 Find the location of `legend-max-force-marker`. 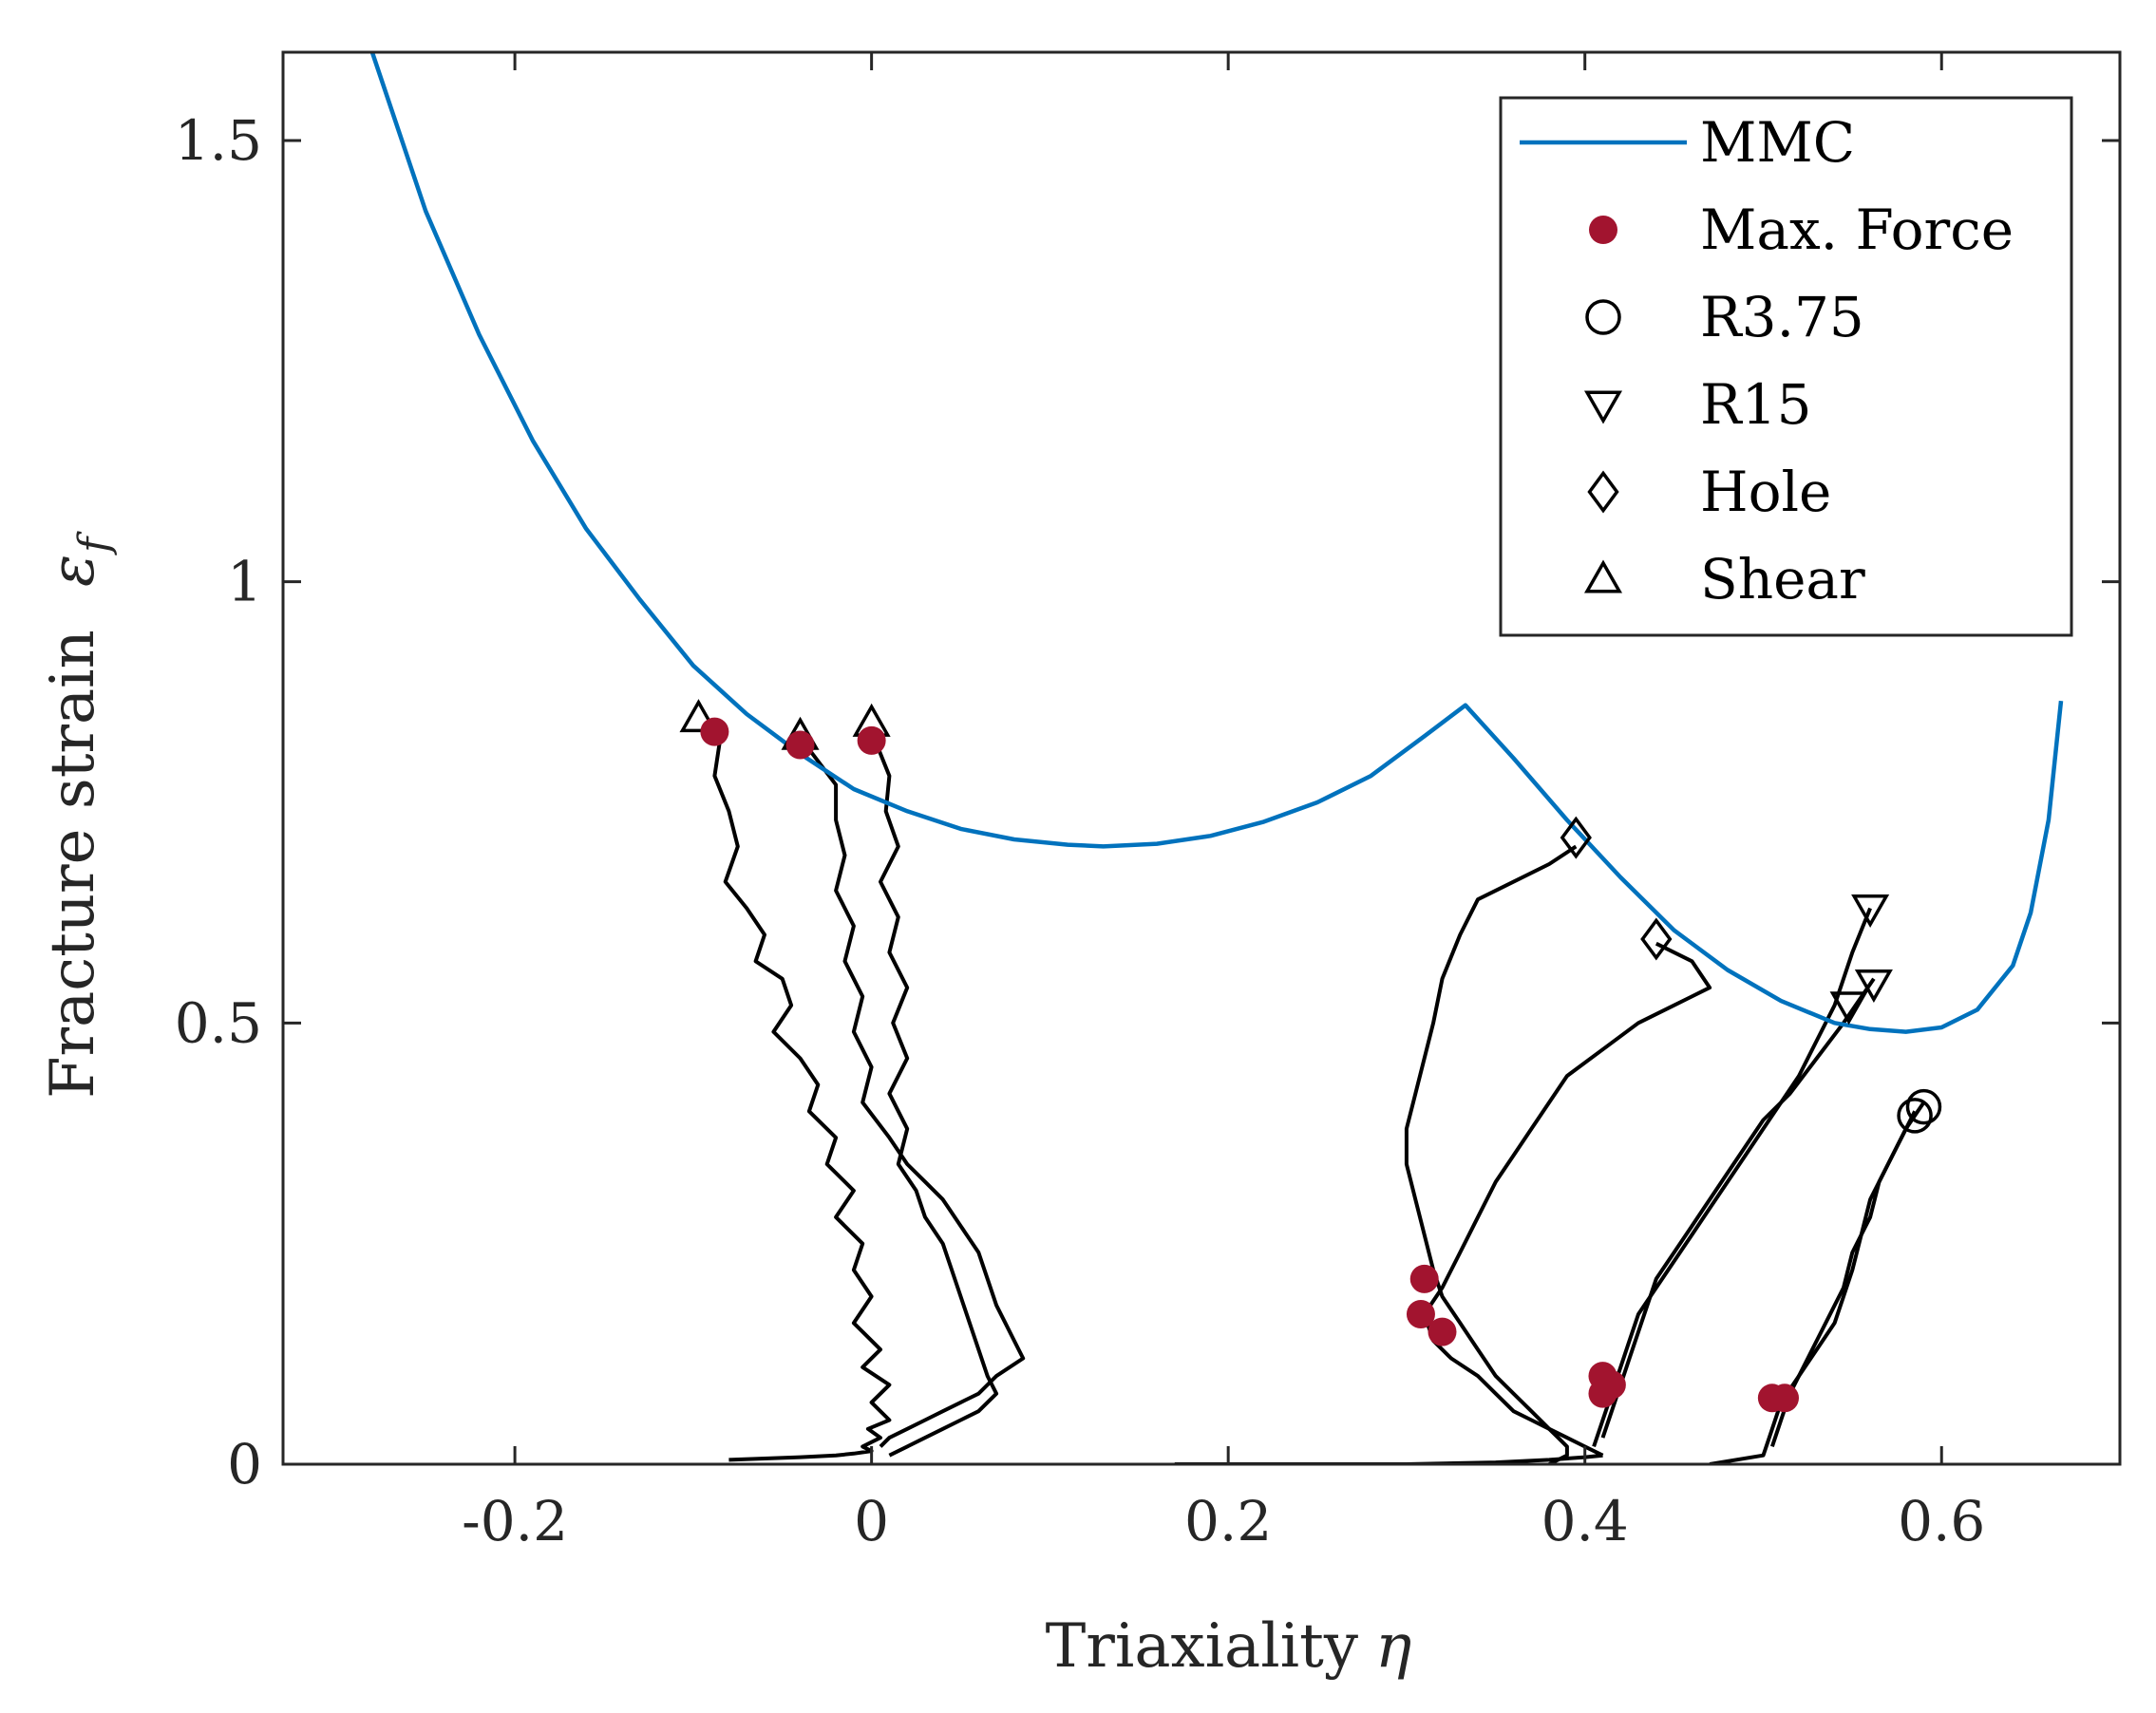

legend-max-force-marker is located at coordinates (1603, 230).